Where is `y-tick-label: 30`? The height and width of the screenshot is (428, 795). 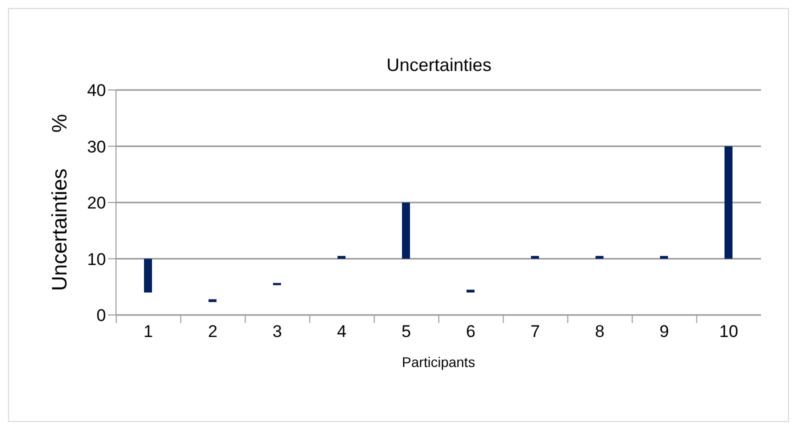
y-tick-label: 30 is located at coordinates (96, 146).